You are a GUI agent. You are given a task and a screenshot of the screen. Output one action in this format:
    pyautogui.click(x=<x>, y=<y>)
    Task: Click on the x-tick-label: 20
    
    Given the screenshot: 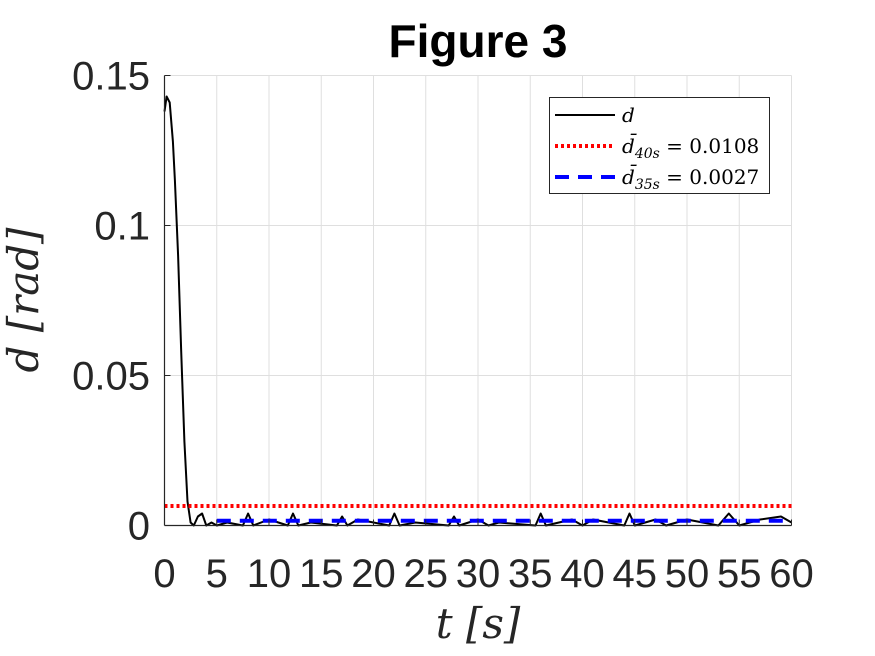 What is the action you would take?
    pyautogui.click(x=373, y=574)
    